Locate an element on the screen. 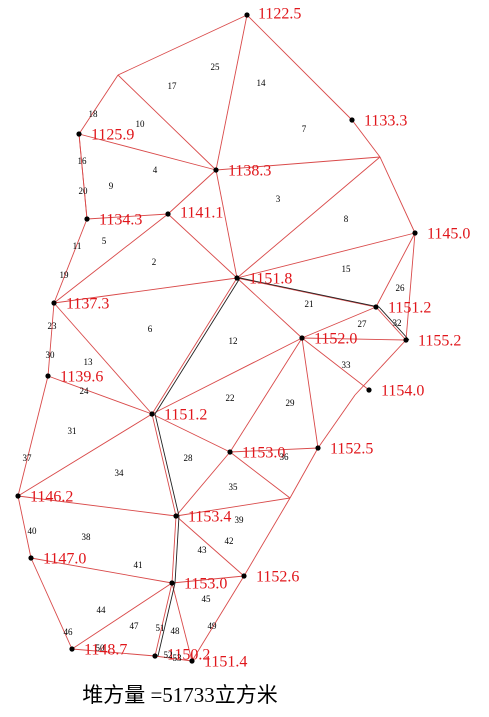 This screenshot has width=489, height=717. triangle-number: 30 is located at coordinates (51, 355).